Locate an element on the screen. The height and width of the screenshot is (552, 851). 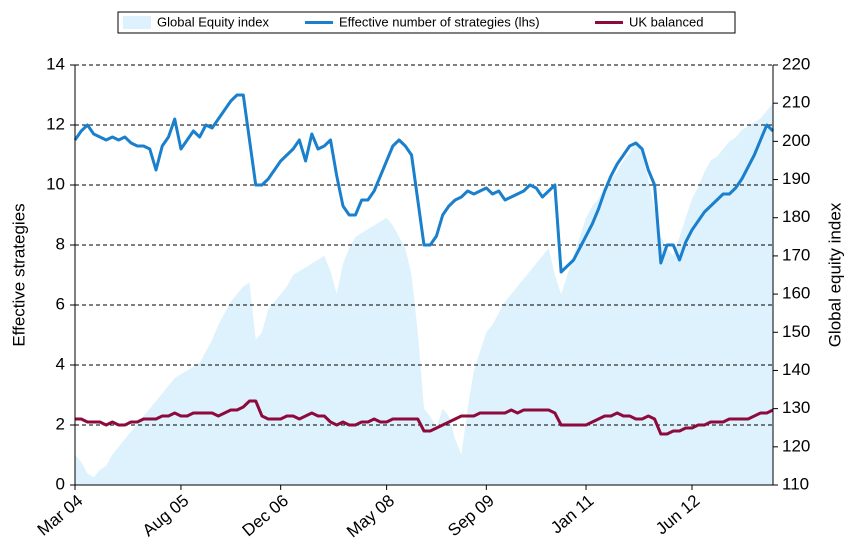
legend-swatch is located at coordinates (137, 22).